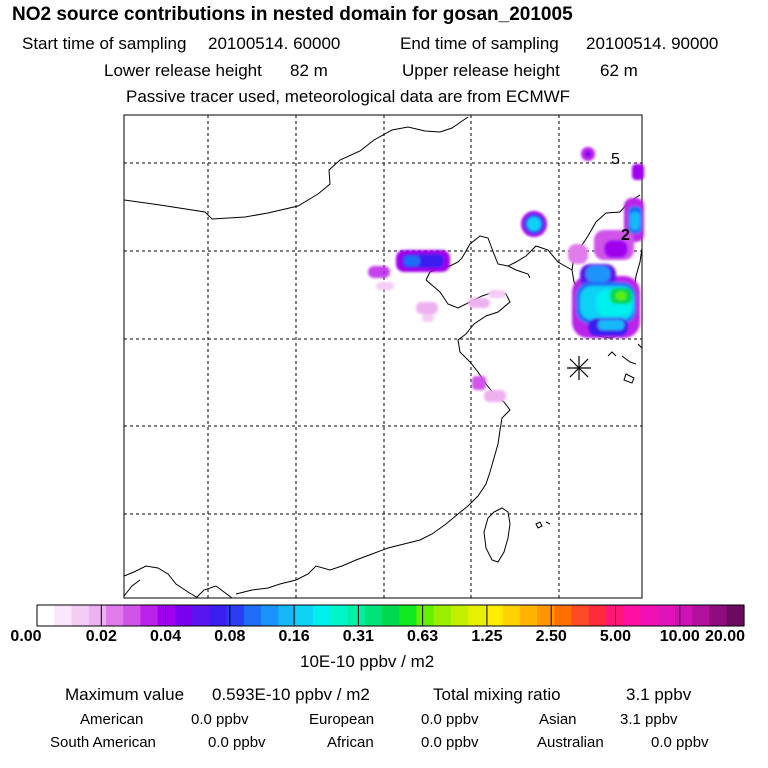  I want to click on colorbar-tick: 0.31, so click(358, 636).